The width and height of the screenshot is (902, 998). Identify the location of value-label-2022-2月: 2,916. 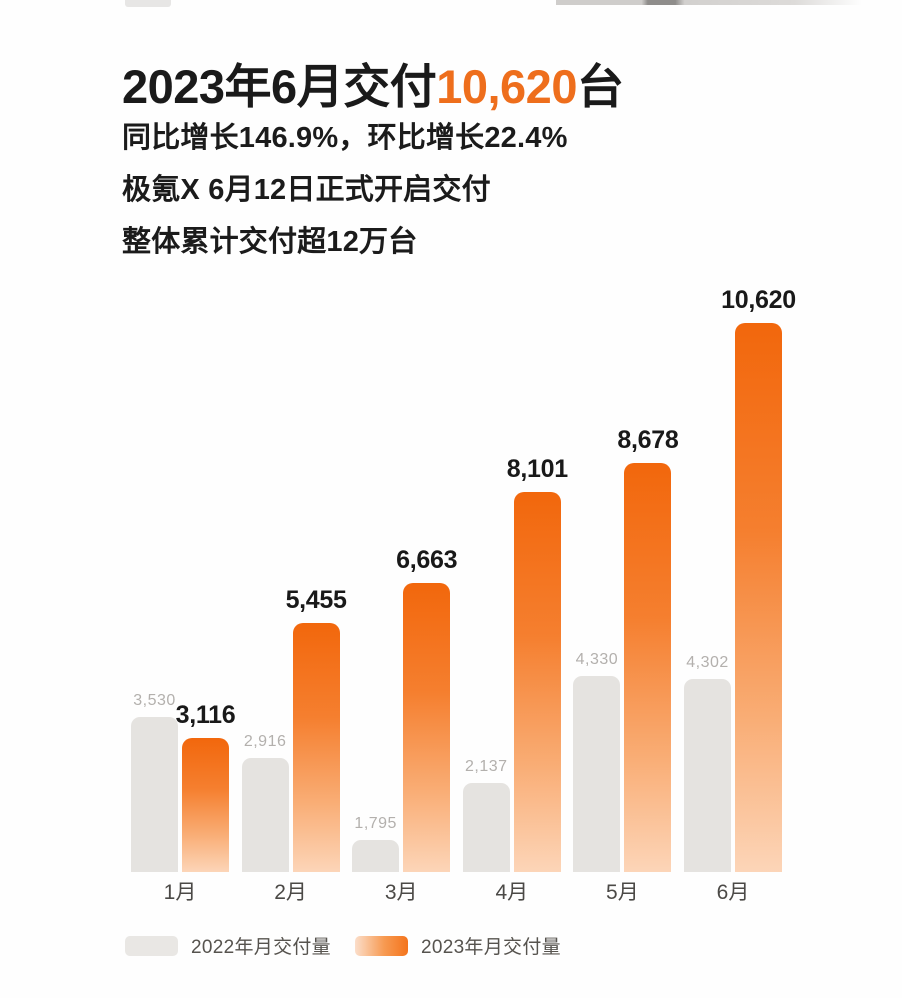
(265, 741).